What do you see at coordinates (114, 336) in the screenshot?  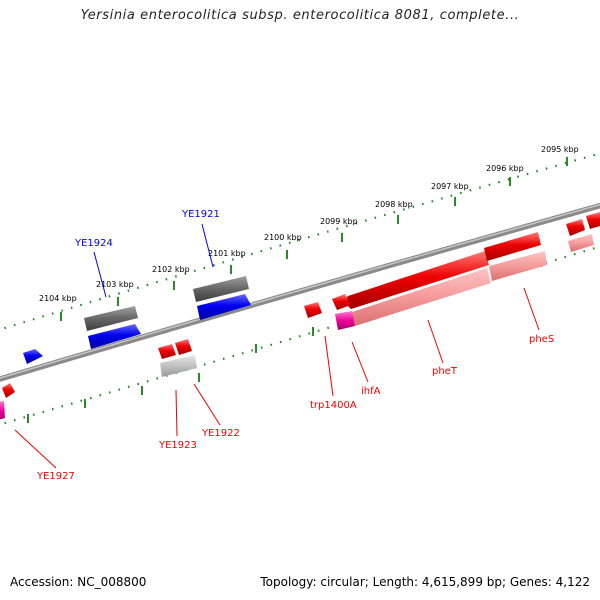 I see `gene-YE1924` at bounding box center [114, 336].